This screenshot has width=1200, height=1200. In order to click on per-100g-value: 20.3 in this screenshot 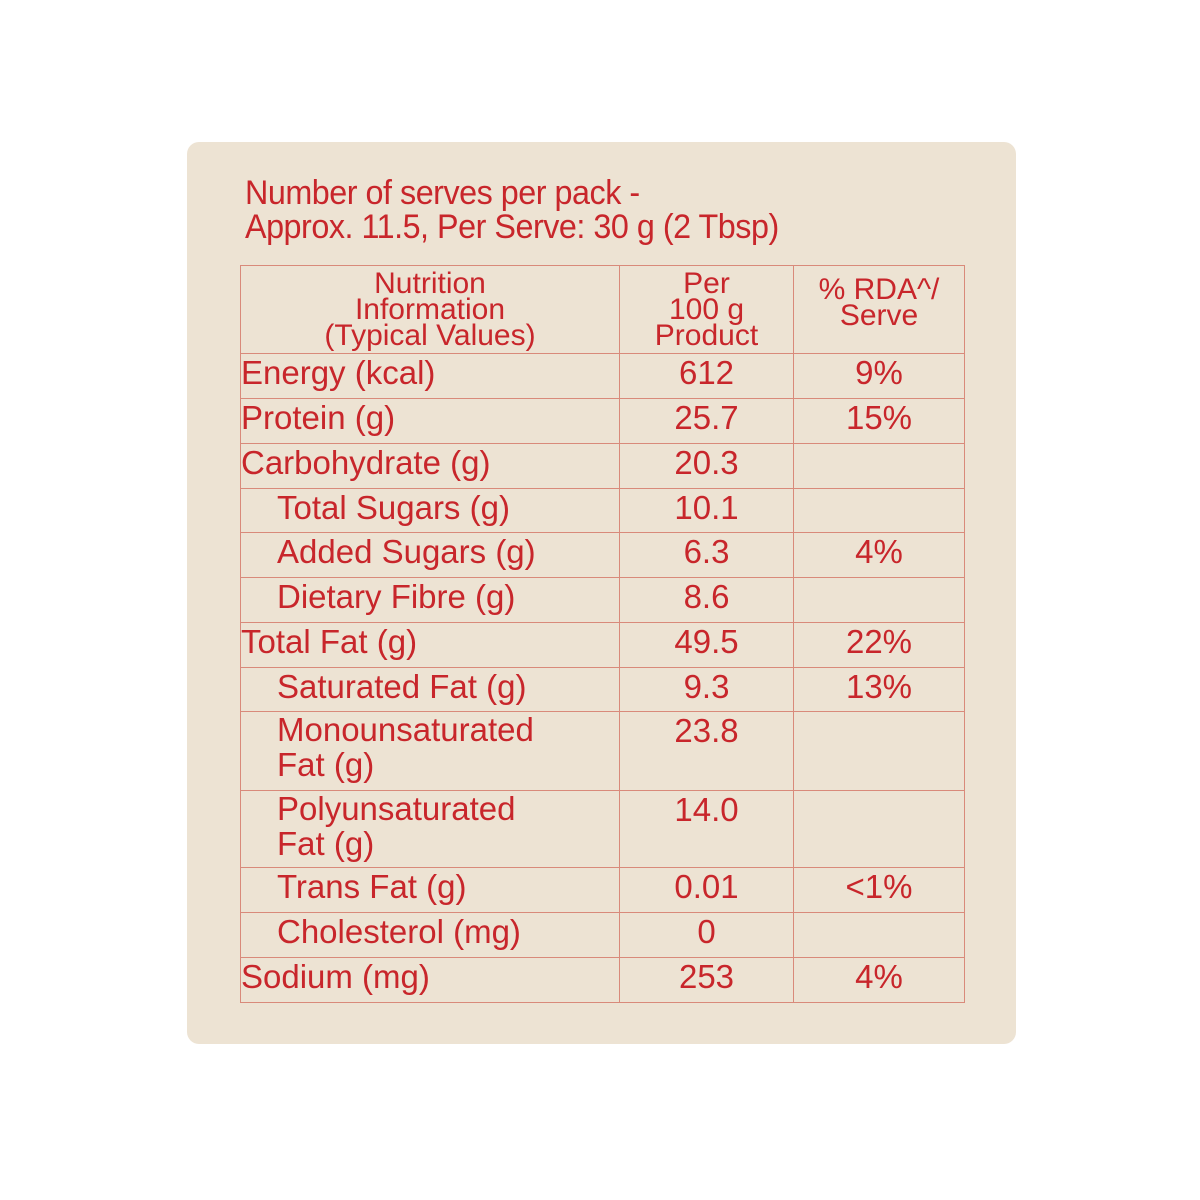, I will do `click(706, 466)`.